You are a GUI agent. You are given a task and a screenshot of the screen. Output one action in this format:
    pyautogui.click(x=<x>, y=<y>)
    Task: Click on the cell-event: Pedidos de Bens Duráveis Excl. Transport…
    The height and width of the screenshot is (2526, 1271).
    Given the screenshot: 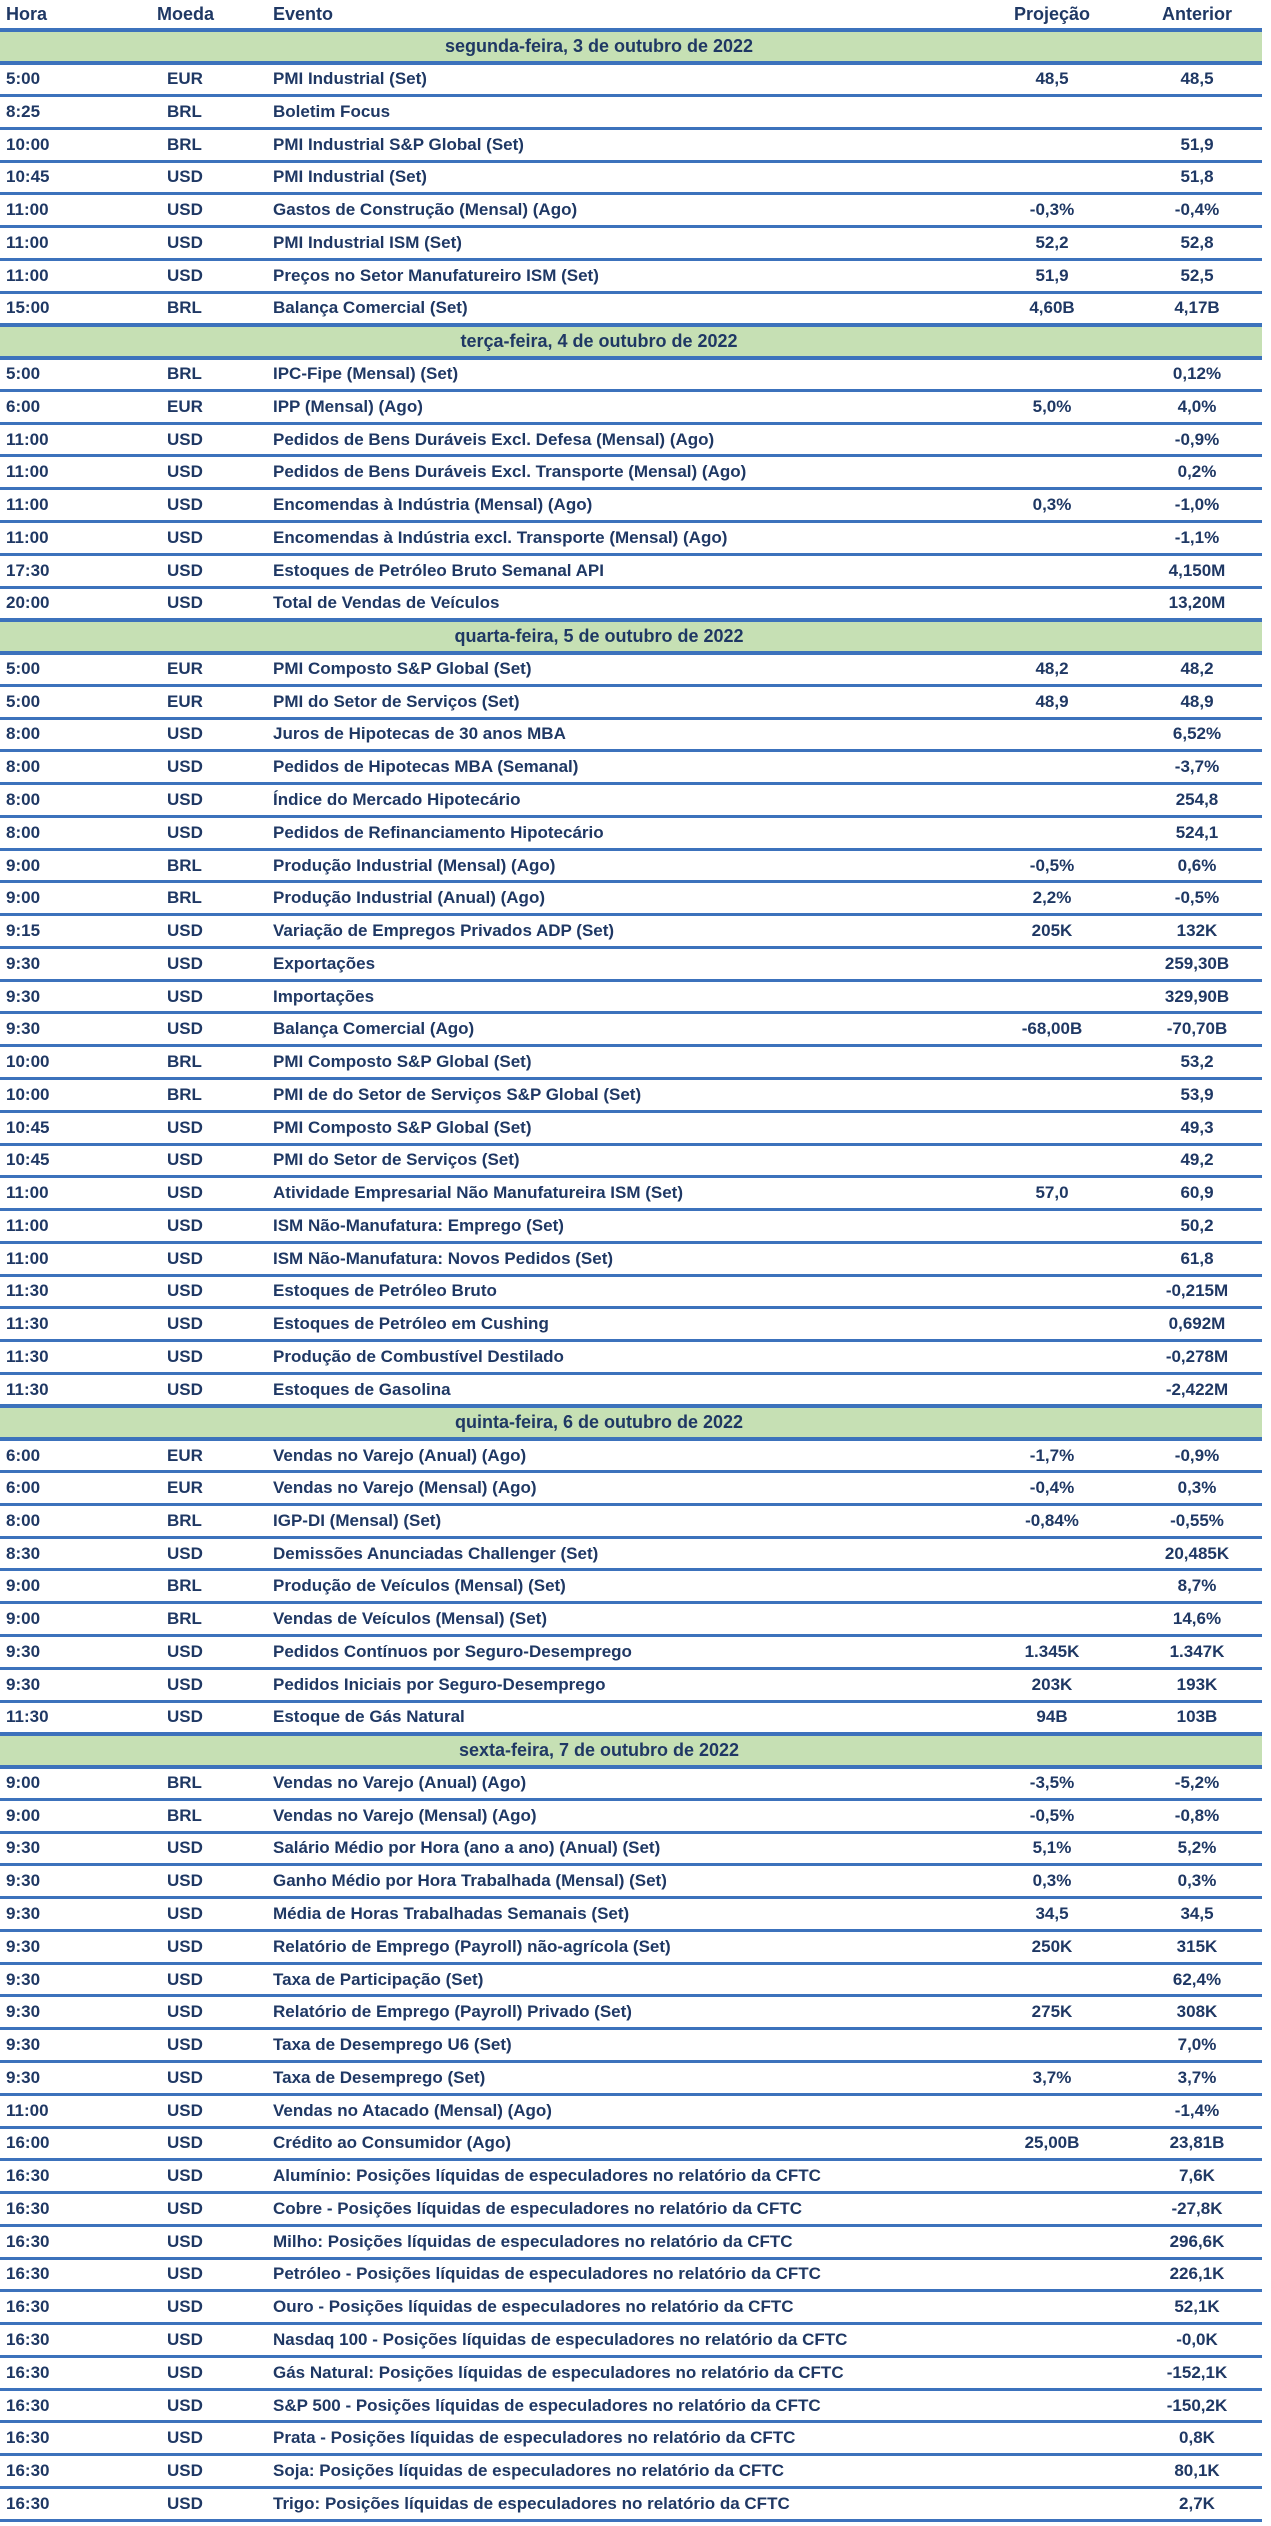 What is the action you would take?
    pyautogui.click(x=622, y=473)
    